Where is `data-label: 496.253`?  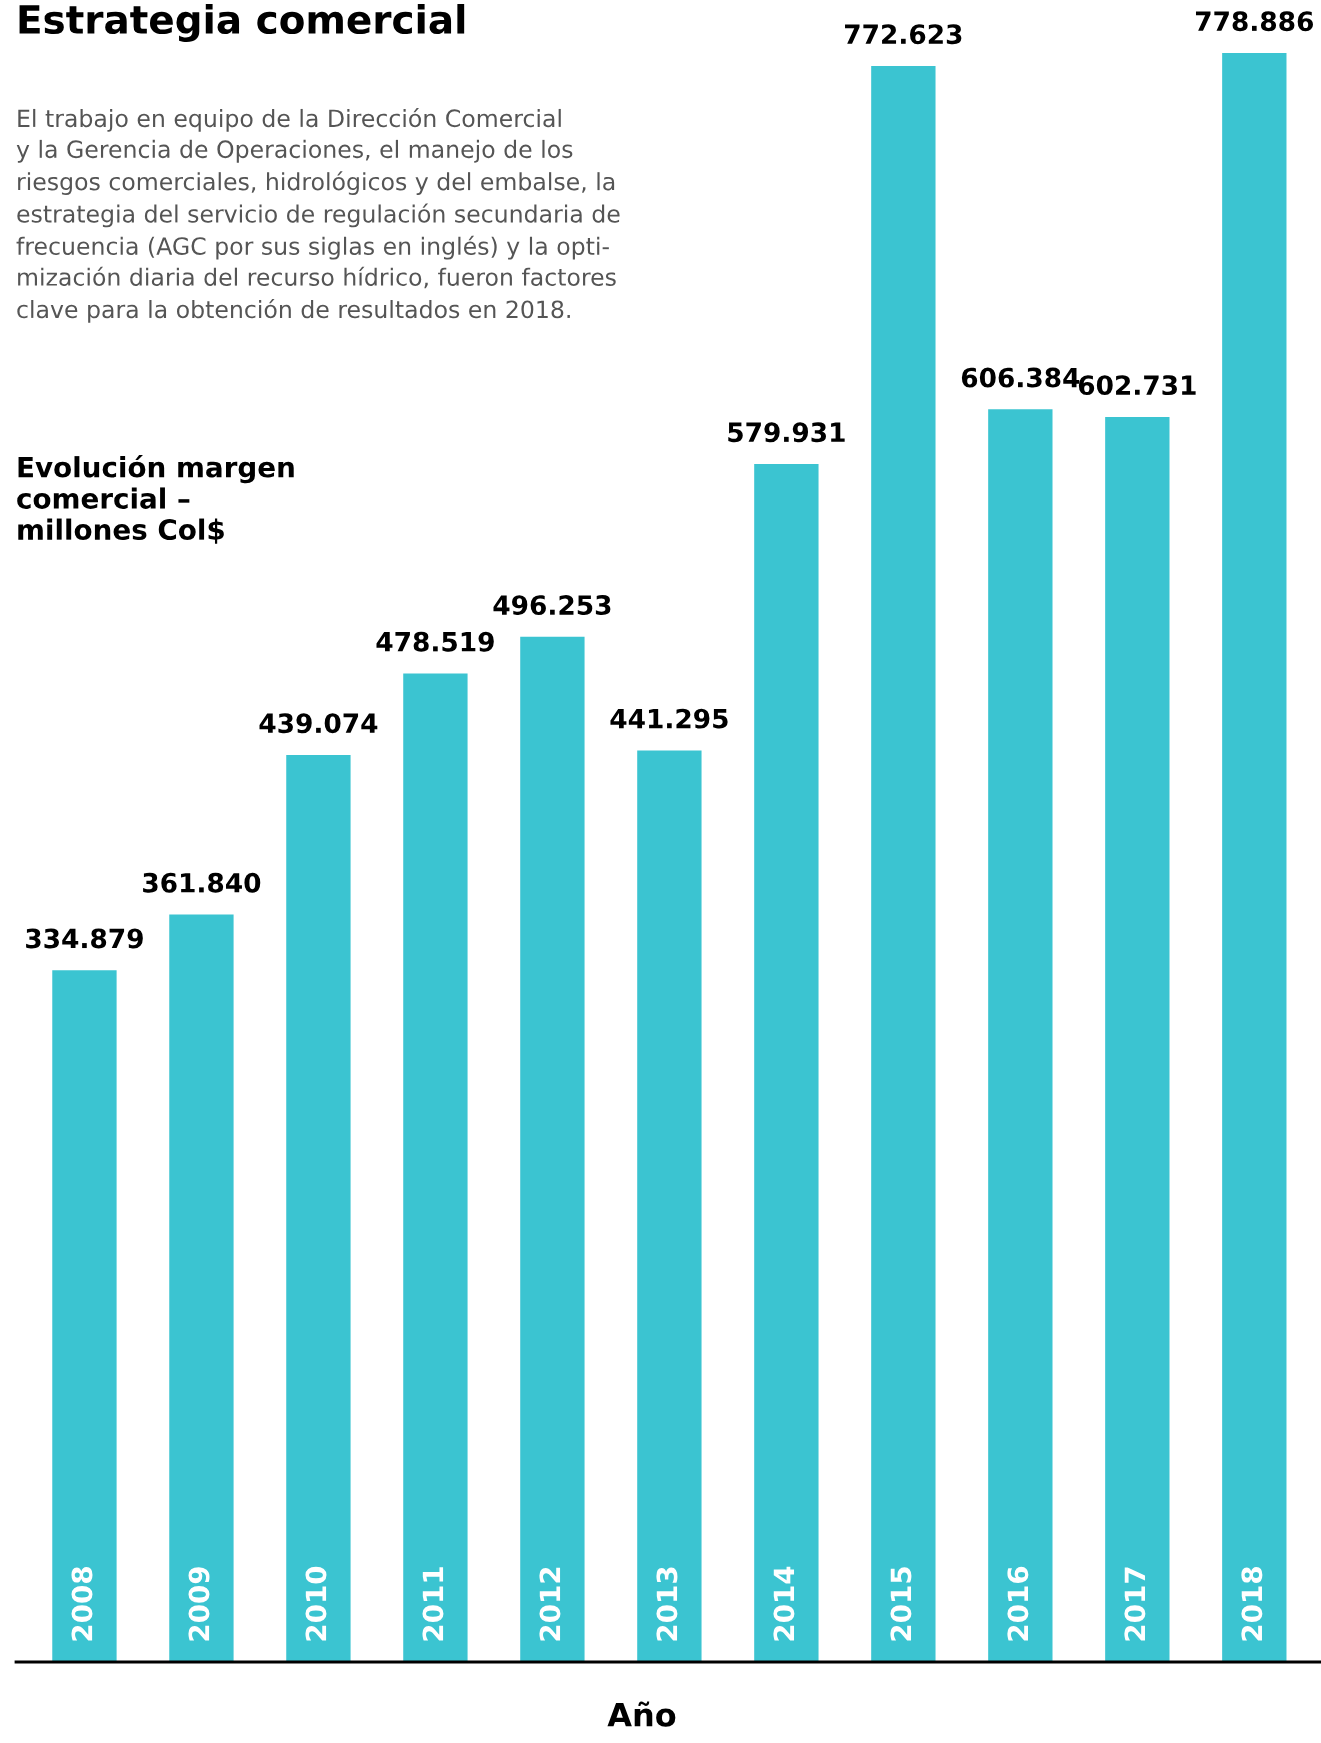 data-label: 496.253 is located at coordinates (552, 605).